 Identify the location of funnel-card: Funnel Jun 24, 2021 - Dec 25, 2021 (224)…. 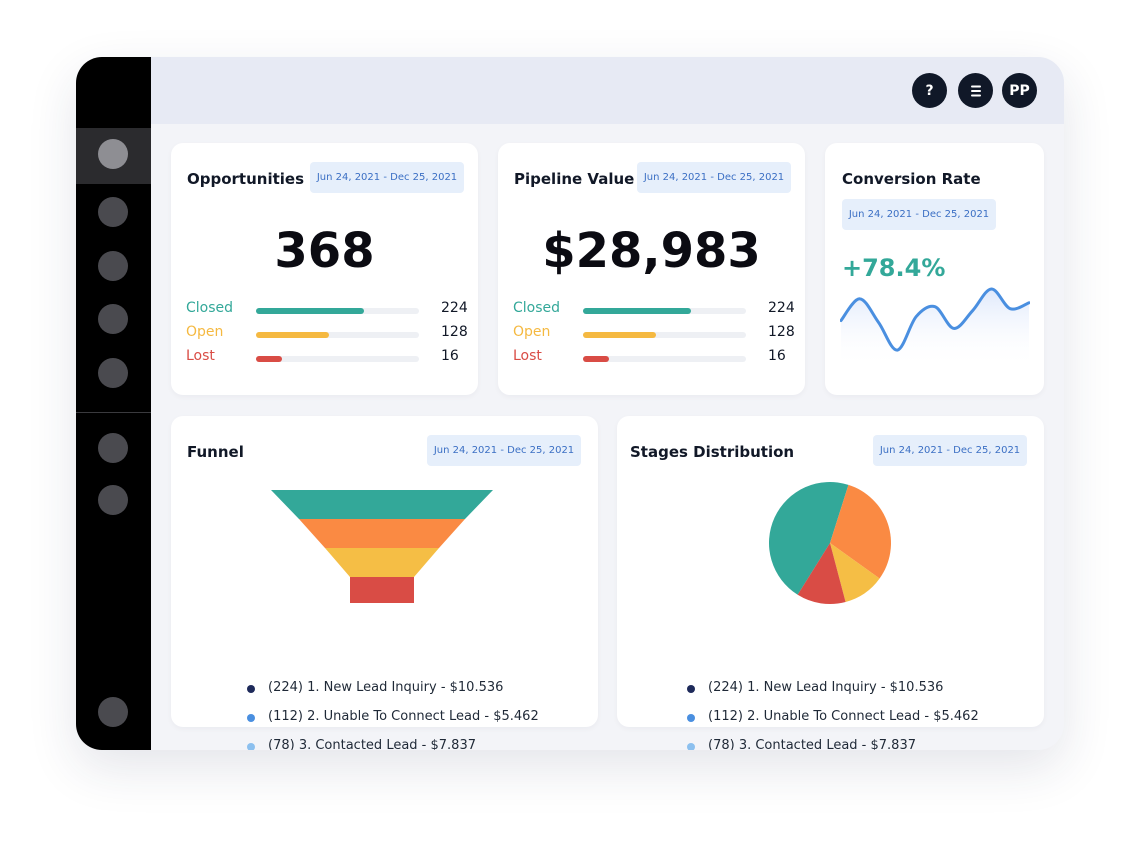
(384, 583).